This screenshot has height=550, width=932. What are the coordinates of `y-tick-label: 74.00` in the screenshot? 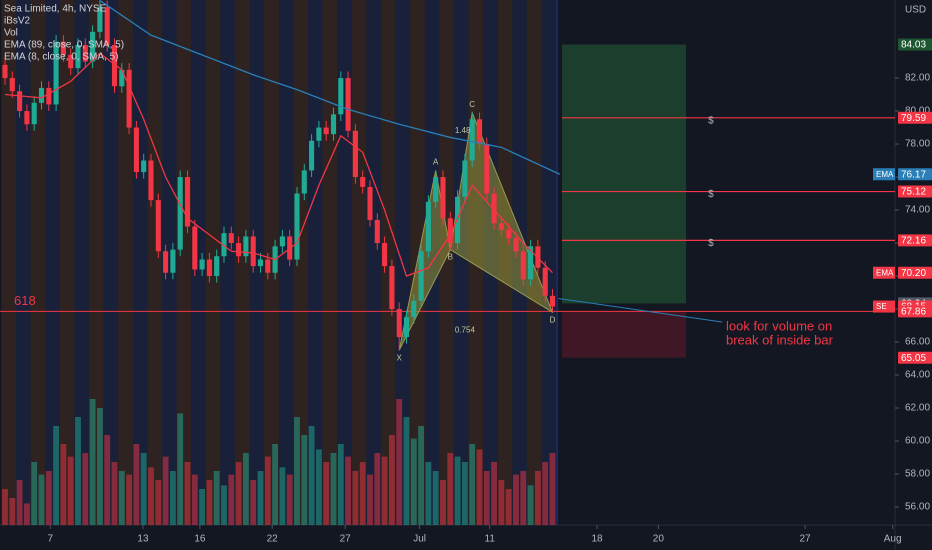 It's located at (917, 210).